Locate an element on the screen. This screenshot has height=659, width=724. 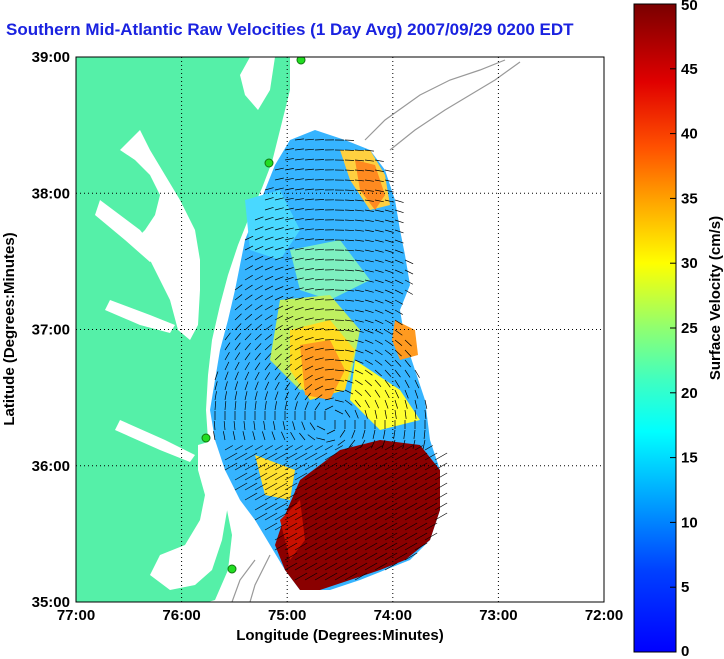
longitude-tick-label: 74:00 is located at coordinates (393, 615).